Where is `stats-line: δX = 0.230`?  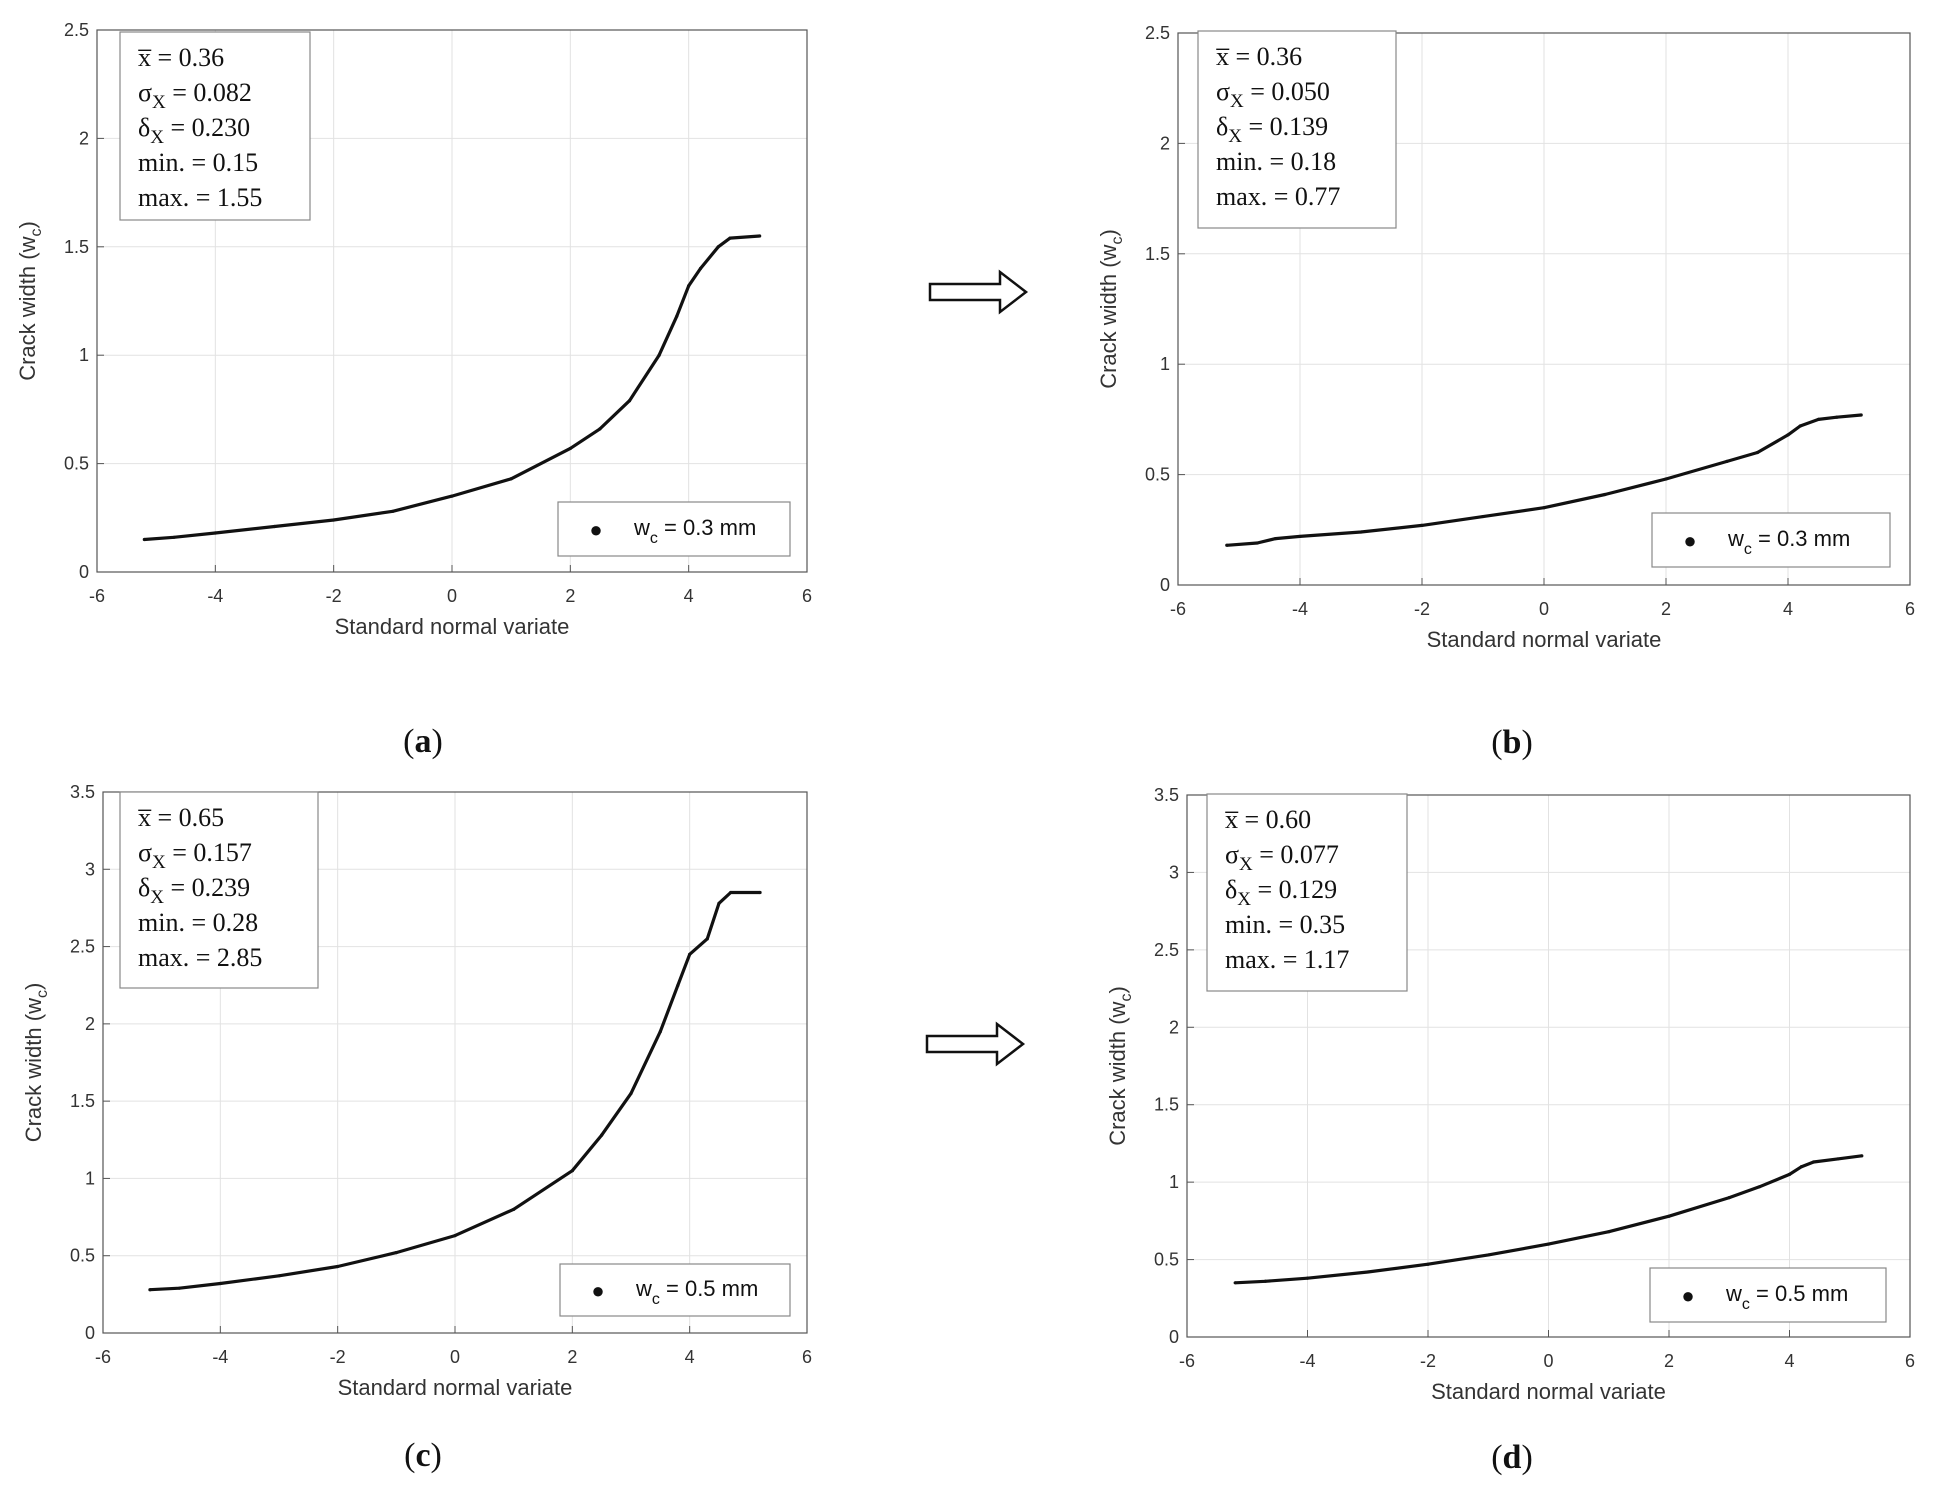 stats-line: δX = 0.230 is located at coordinates (194, 130).